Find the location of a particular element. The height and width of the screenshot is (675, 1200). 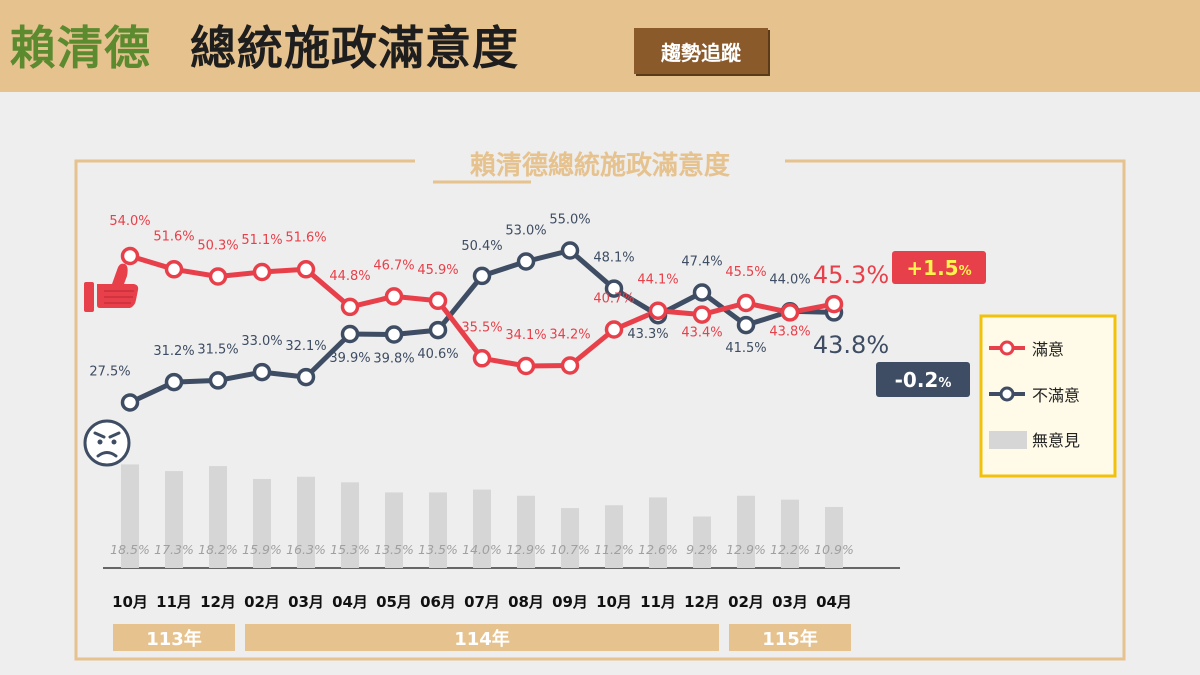

no-opinion-bar-label: 12.6% is located at coordinates (658, 549).